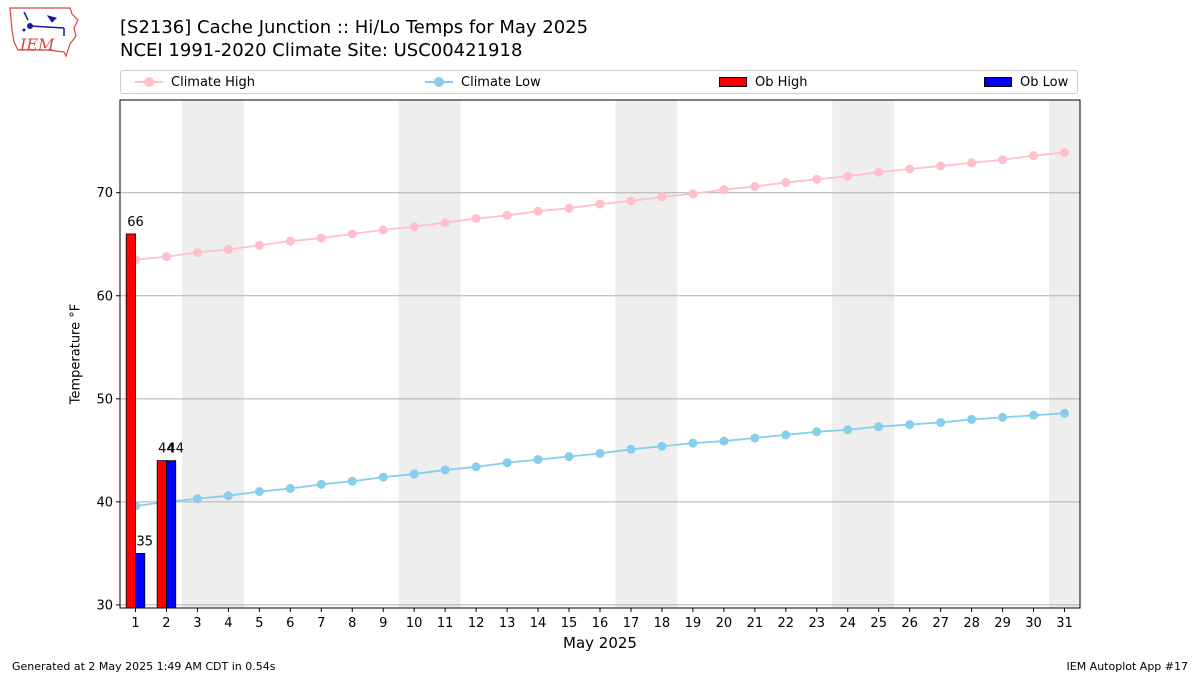  Describe the element at coordinates (569, 623) in the screenshot. I see `x-tick-label: 15` at that location.